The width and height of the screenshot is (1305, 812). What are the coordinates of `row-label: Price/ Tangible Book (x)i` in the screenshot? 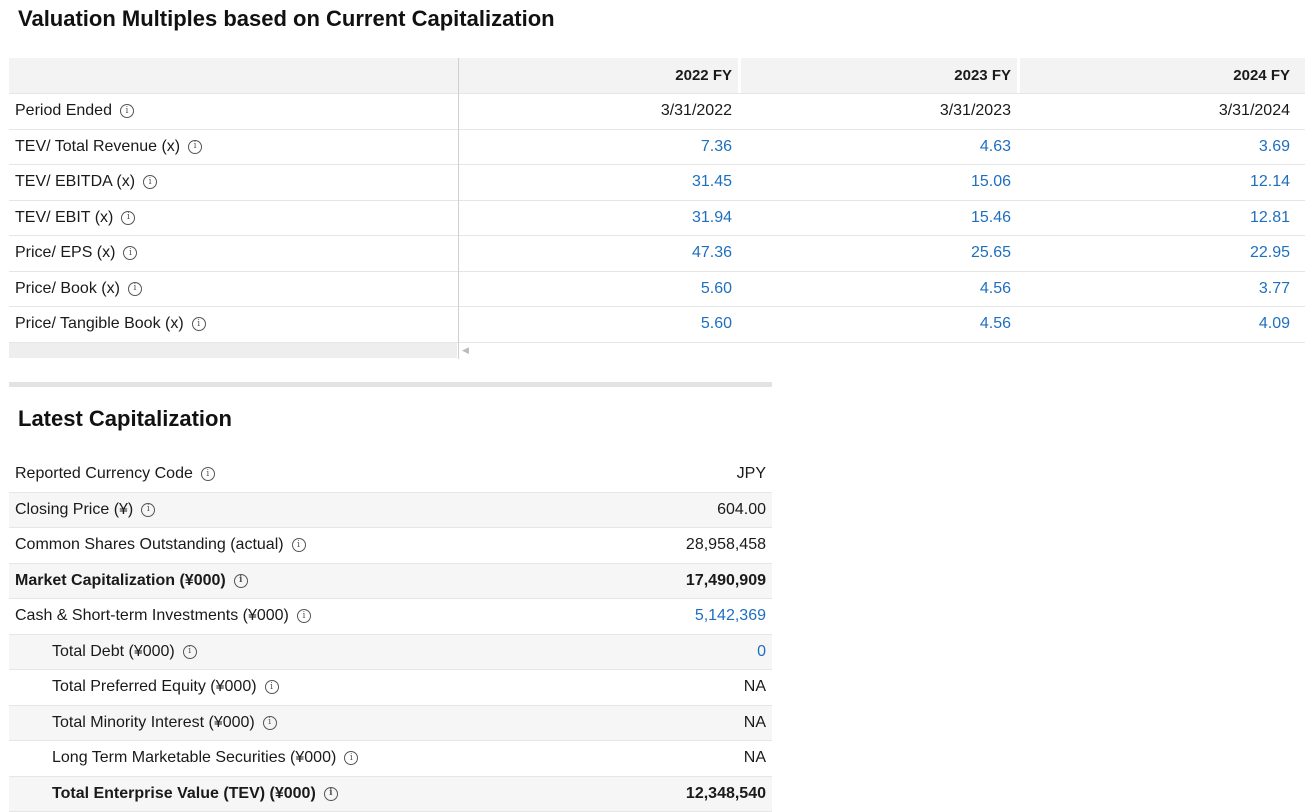 It's located at (110, 324).